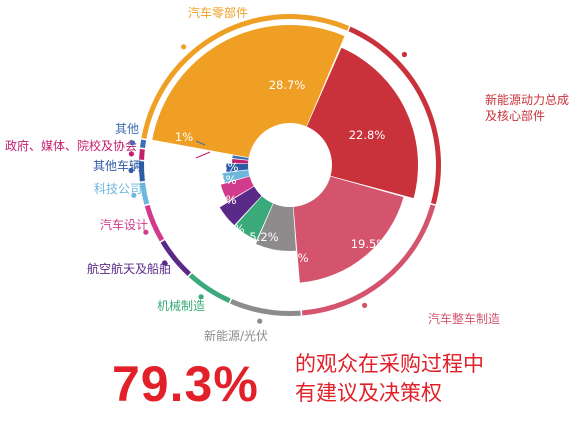  Describe the element at coordinates (293, 258) in the screenshot. I see `inner-label-4: 7.8%` at that location.